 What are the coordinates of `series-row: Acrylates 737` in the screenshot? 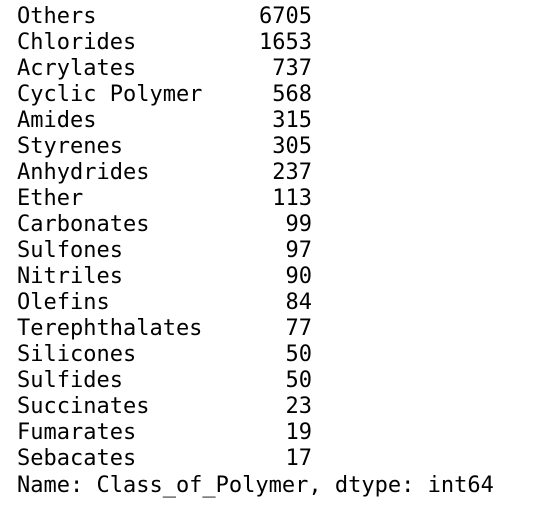 It's located at (164, 69).